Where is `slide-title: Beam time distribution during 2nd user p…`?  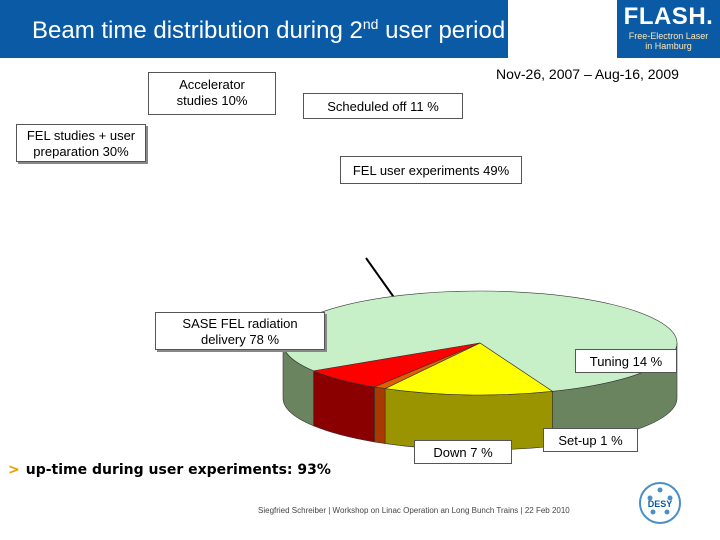 slide-title: Beam time distribution during 2nd user p… is located at coordinates (269, 30).